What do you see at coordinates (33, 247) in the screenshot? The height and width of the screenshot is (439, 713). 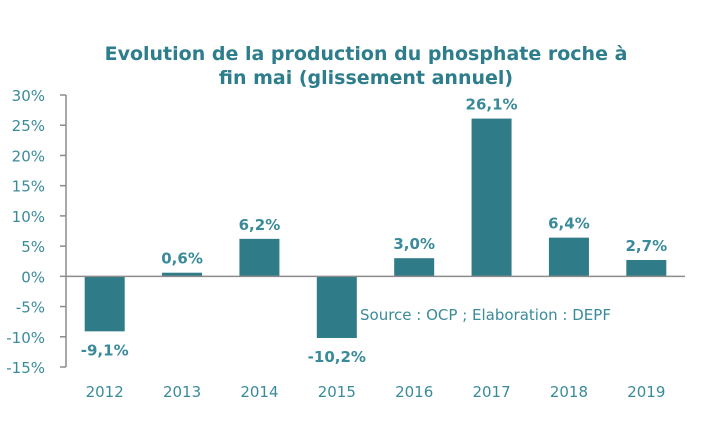 I see `y-tick-label: 5%` at bounding box center [33, 247].